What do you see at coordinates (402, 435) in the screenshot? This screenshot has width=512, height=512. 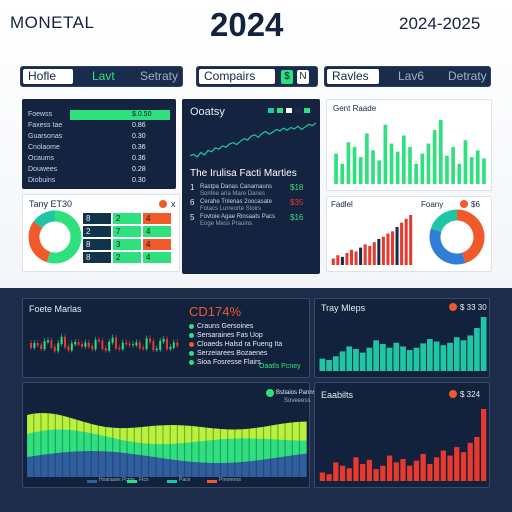 I see `orange-bar-panel: Eaabilts $ 324` at bounding box center [402, 435].